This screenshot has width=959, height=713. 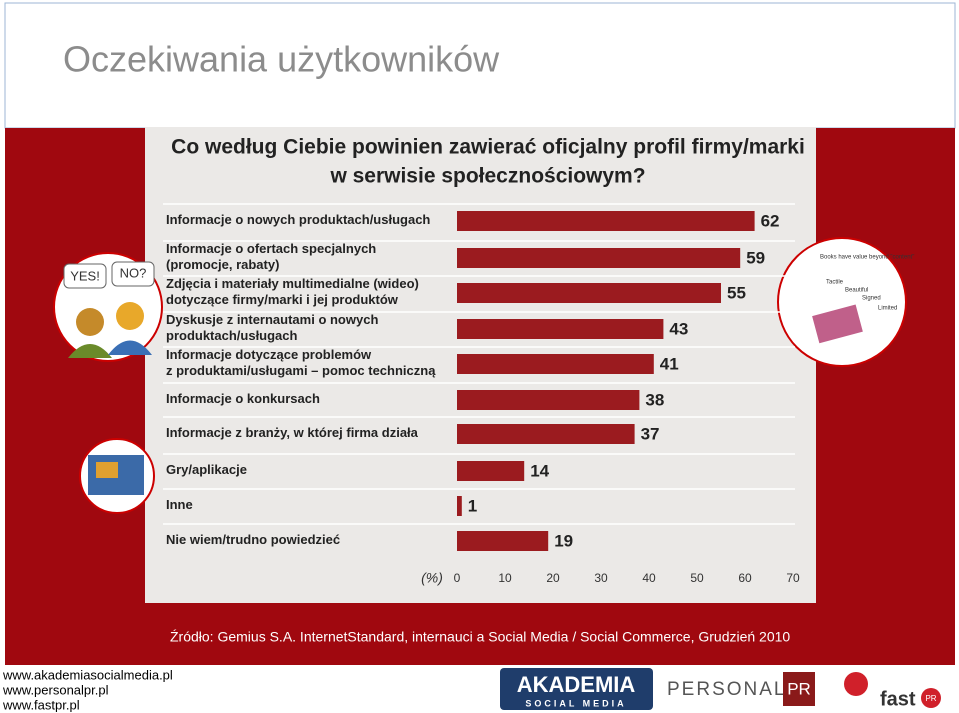 I want to click on logo-fast-dot, so click(x=931, y=698).